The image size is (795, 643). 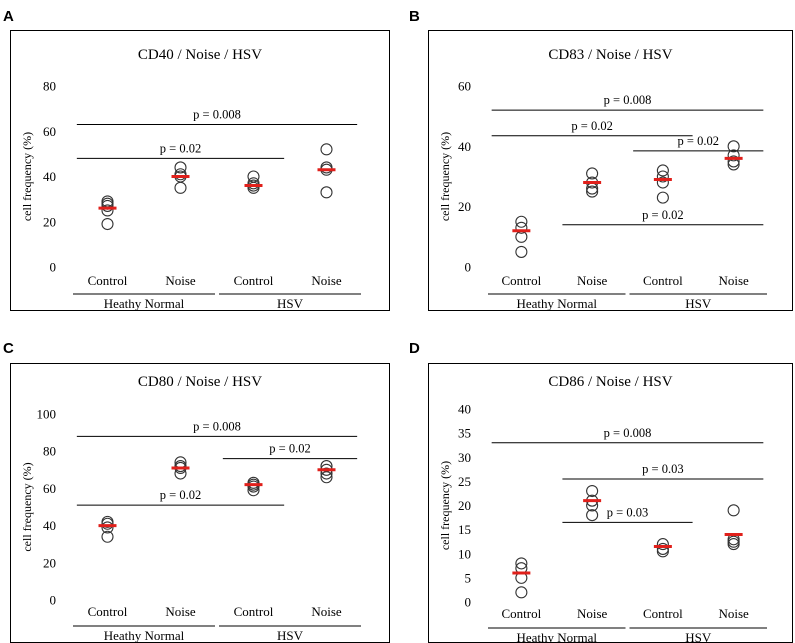 I want to click on chart-title: CD80 / Noise / HSV, so click(x=200, y=382).